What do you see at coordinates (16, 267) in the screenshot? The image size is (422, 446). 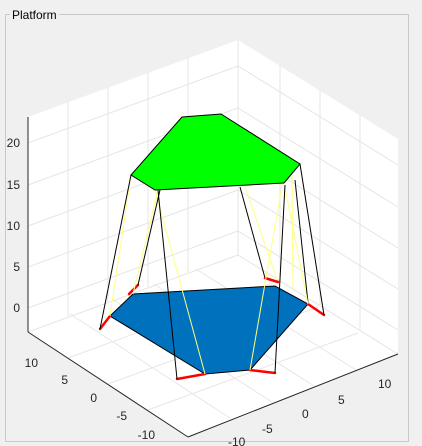 I see `z-tick-label: 5` at bounding box center [16, 267].